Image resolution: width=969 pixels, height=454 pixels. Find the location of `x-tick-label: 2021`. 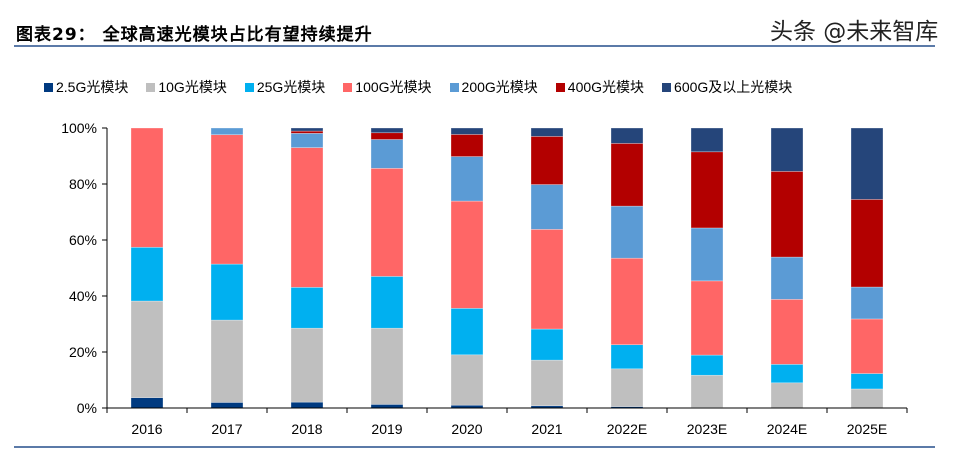

x-tick-label: 2021 is located at coordinates (546, 429).